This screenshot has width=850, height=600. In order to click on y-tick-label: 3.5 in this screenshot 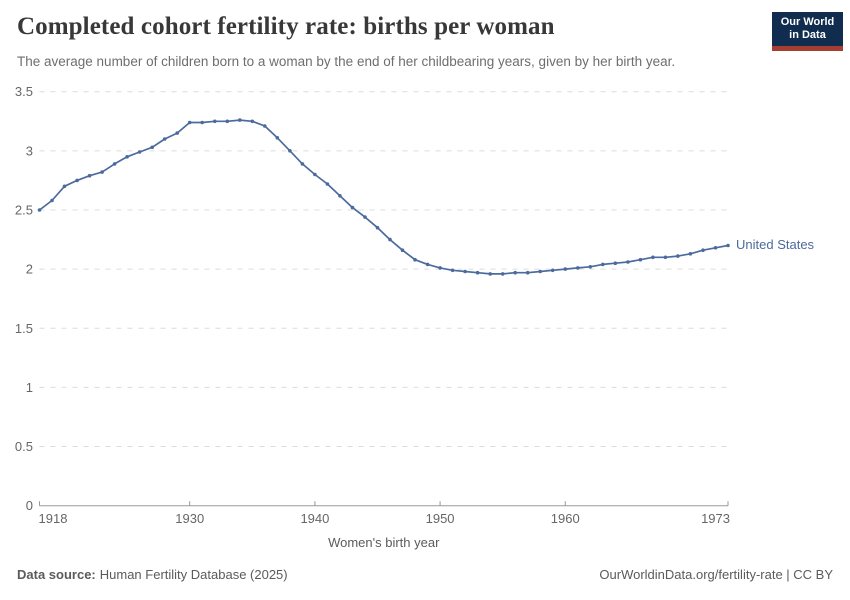, I will do `click(24, 91)`.